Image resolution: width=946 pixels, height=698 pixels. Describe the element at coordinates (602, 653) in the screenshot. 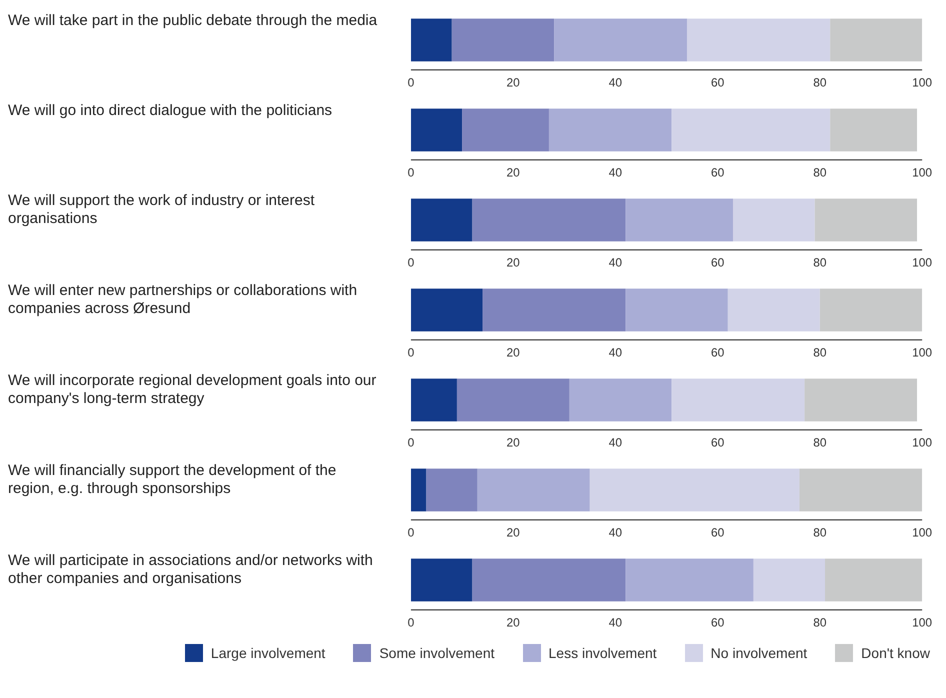

I see `legend-label: Less involvement` at that location.